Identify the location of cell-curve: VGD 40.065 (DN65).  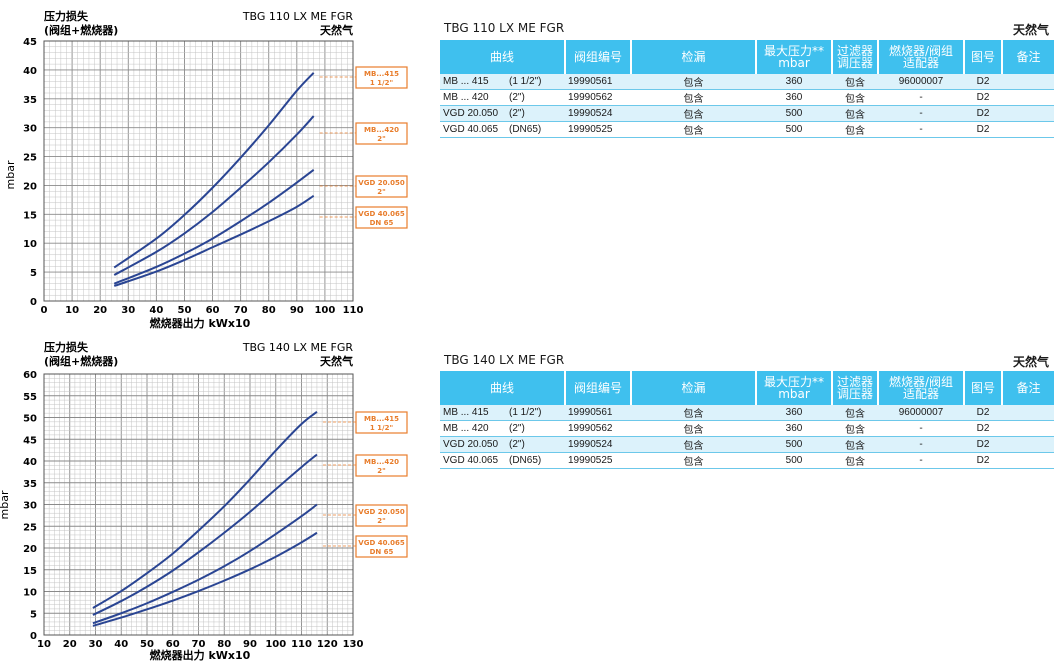
(502, 129).